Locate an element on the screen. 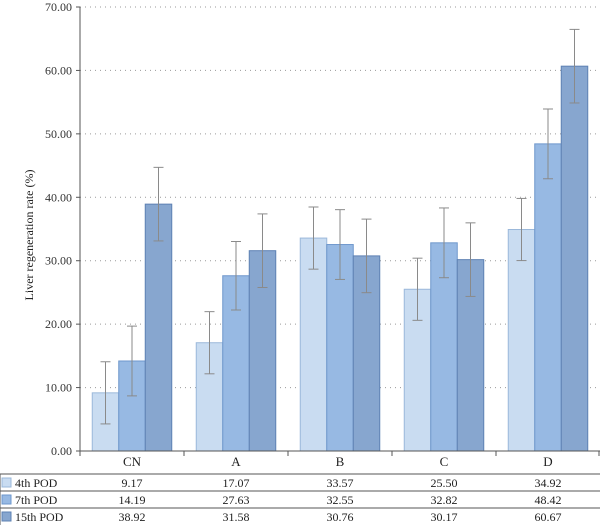 The width and height of the screenshot is (600, 528). y-tick-label: 20.00 is located at coordinates (58, 324).